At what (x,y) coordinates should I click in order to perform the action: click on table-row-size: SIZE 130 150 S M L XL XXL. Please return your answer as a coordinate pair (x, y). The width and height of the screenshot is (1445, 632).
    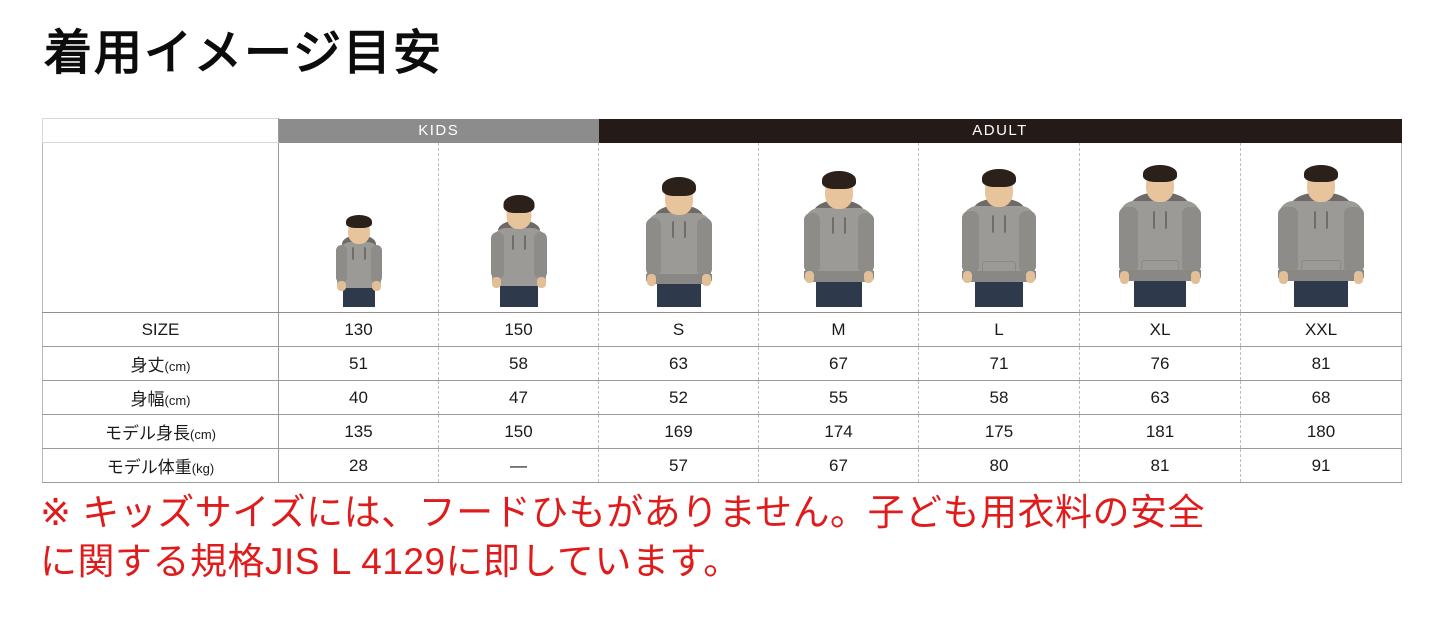
    Looking at the image, I should click on (722, 329).